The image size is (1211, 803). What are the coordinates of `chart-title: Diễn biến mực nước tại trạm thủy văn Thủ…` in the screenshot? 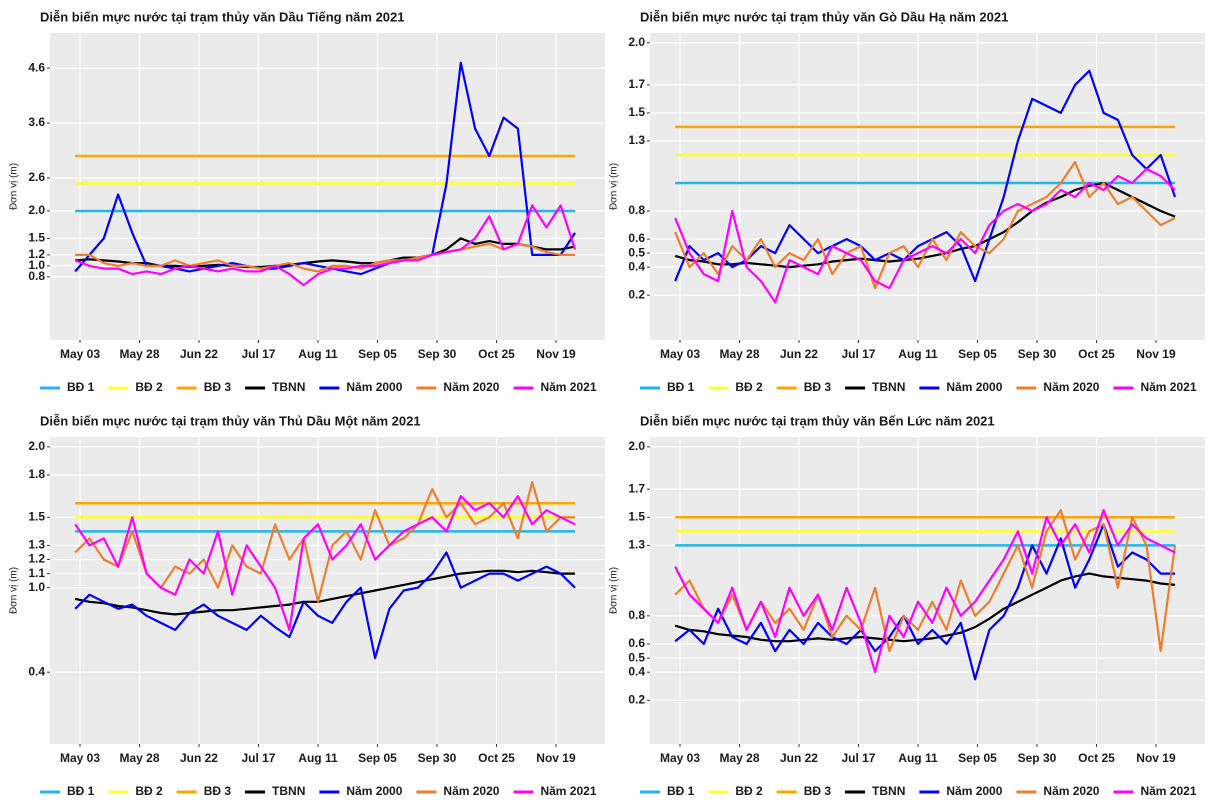 It's located at (230, 420).